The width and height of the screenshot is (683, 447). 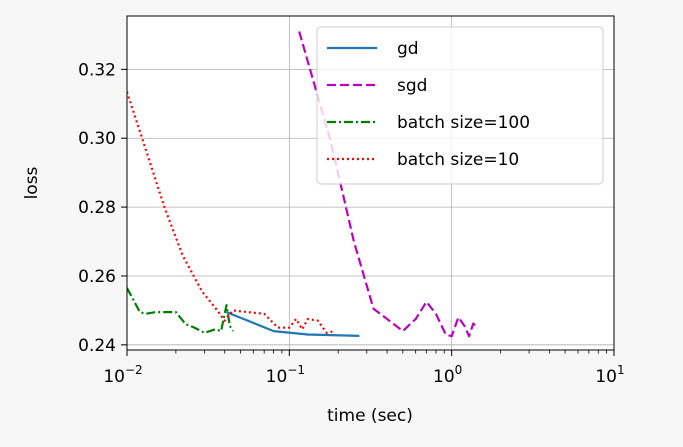 What do you see at coordinates (370, 416) in the screenshot?
I see `x-axis-label: time (sec)` at bounding box center [370, 416].